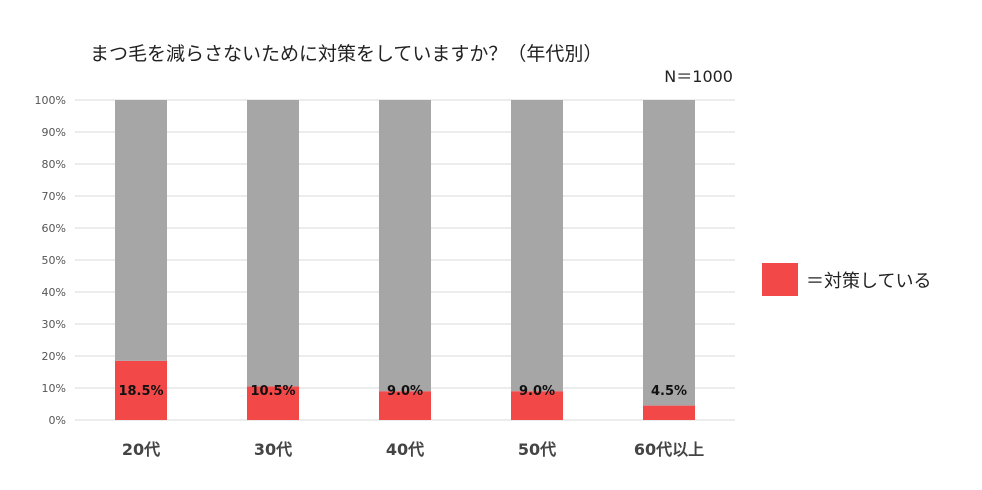 The image size is (982, 490). What do you see at coordinates (273, 449) in the screenshot?
I see `x-tick-label: 30代` at bounding box center [273, 449].